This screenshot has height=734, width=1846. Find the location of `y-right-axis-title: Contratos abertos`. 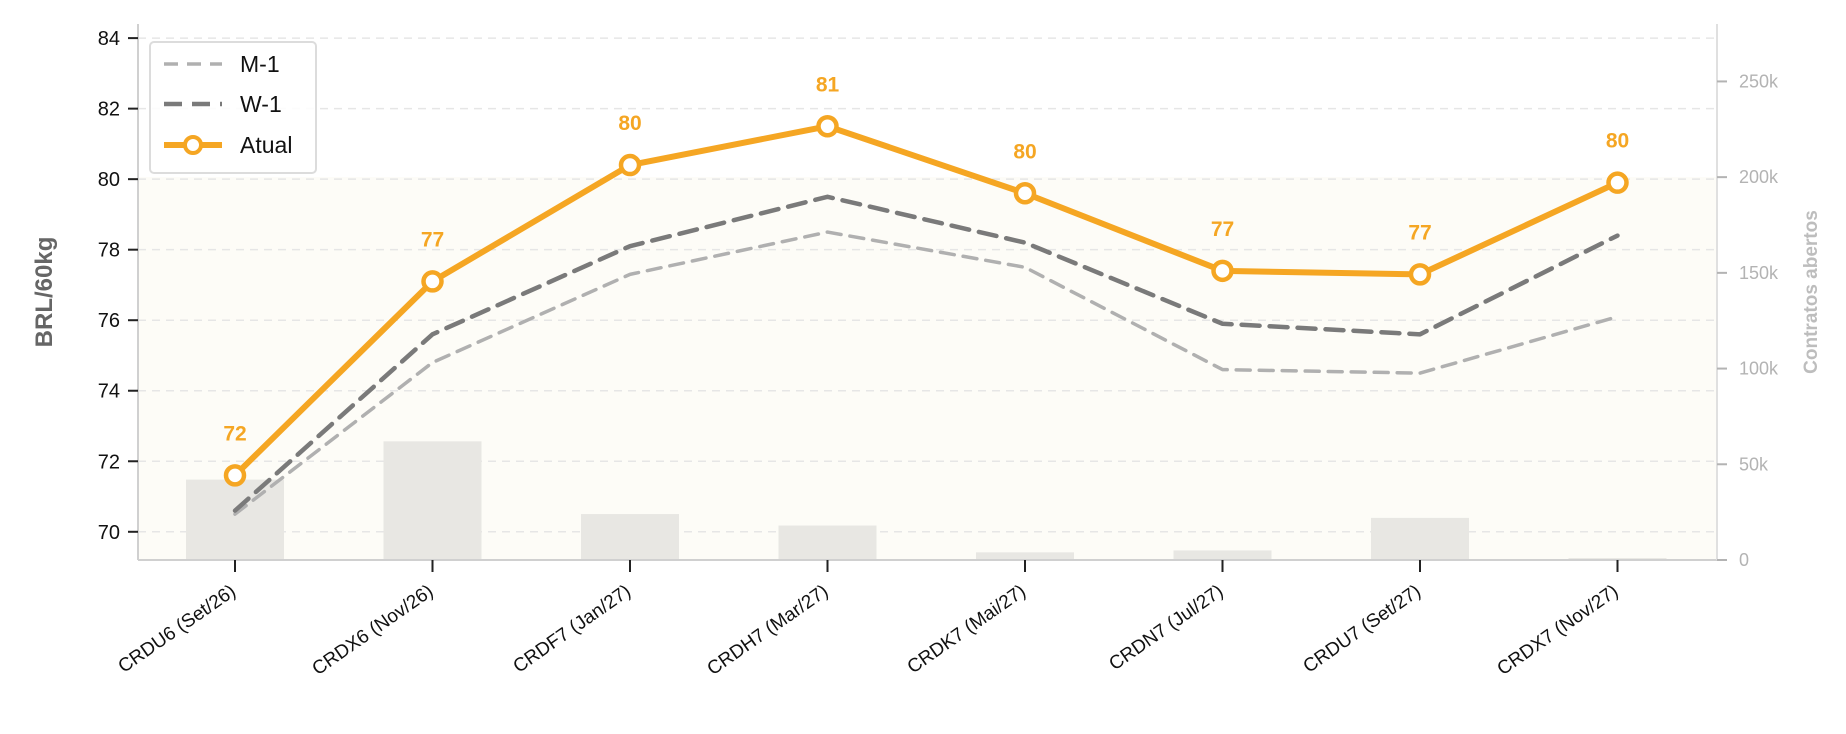

y-right-axis-title: Contratos abertos is located at coordinates (1811, 292).